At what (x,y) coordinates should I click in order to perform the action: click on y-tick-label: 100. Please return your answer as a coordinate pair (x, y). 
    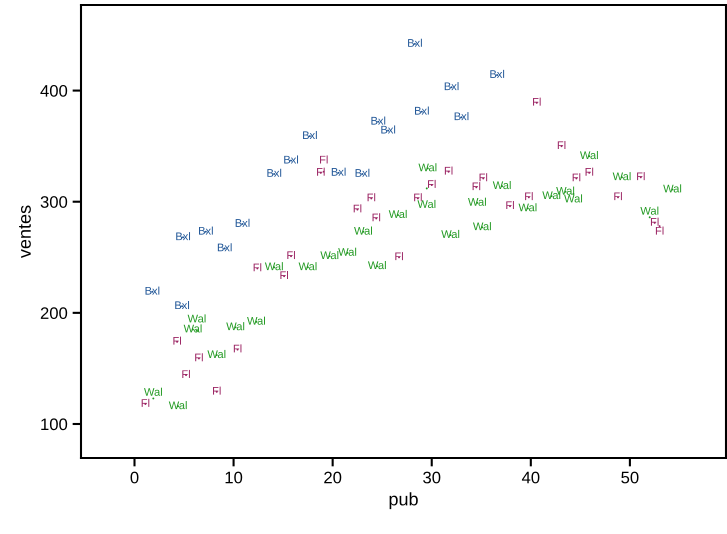
    Looking at the image, I should click on (54, 424).